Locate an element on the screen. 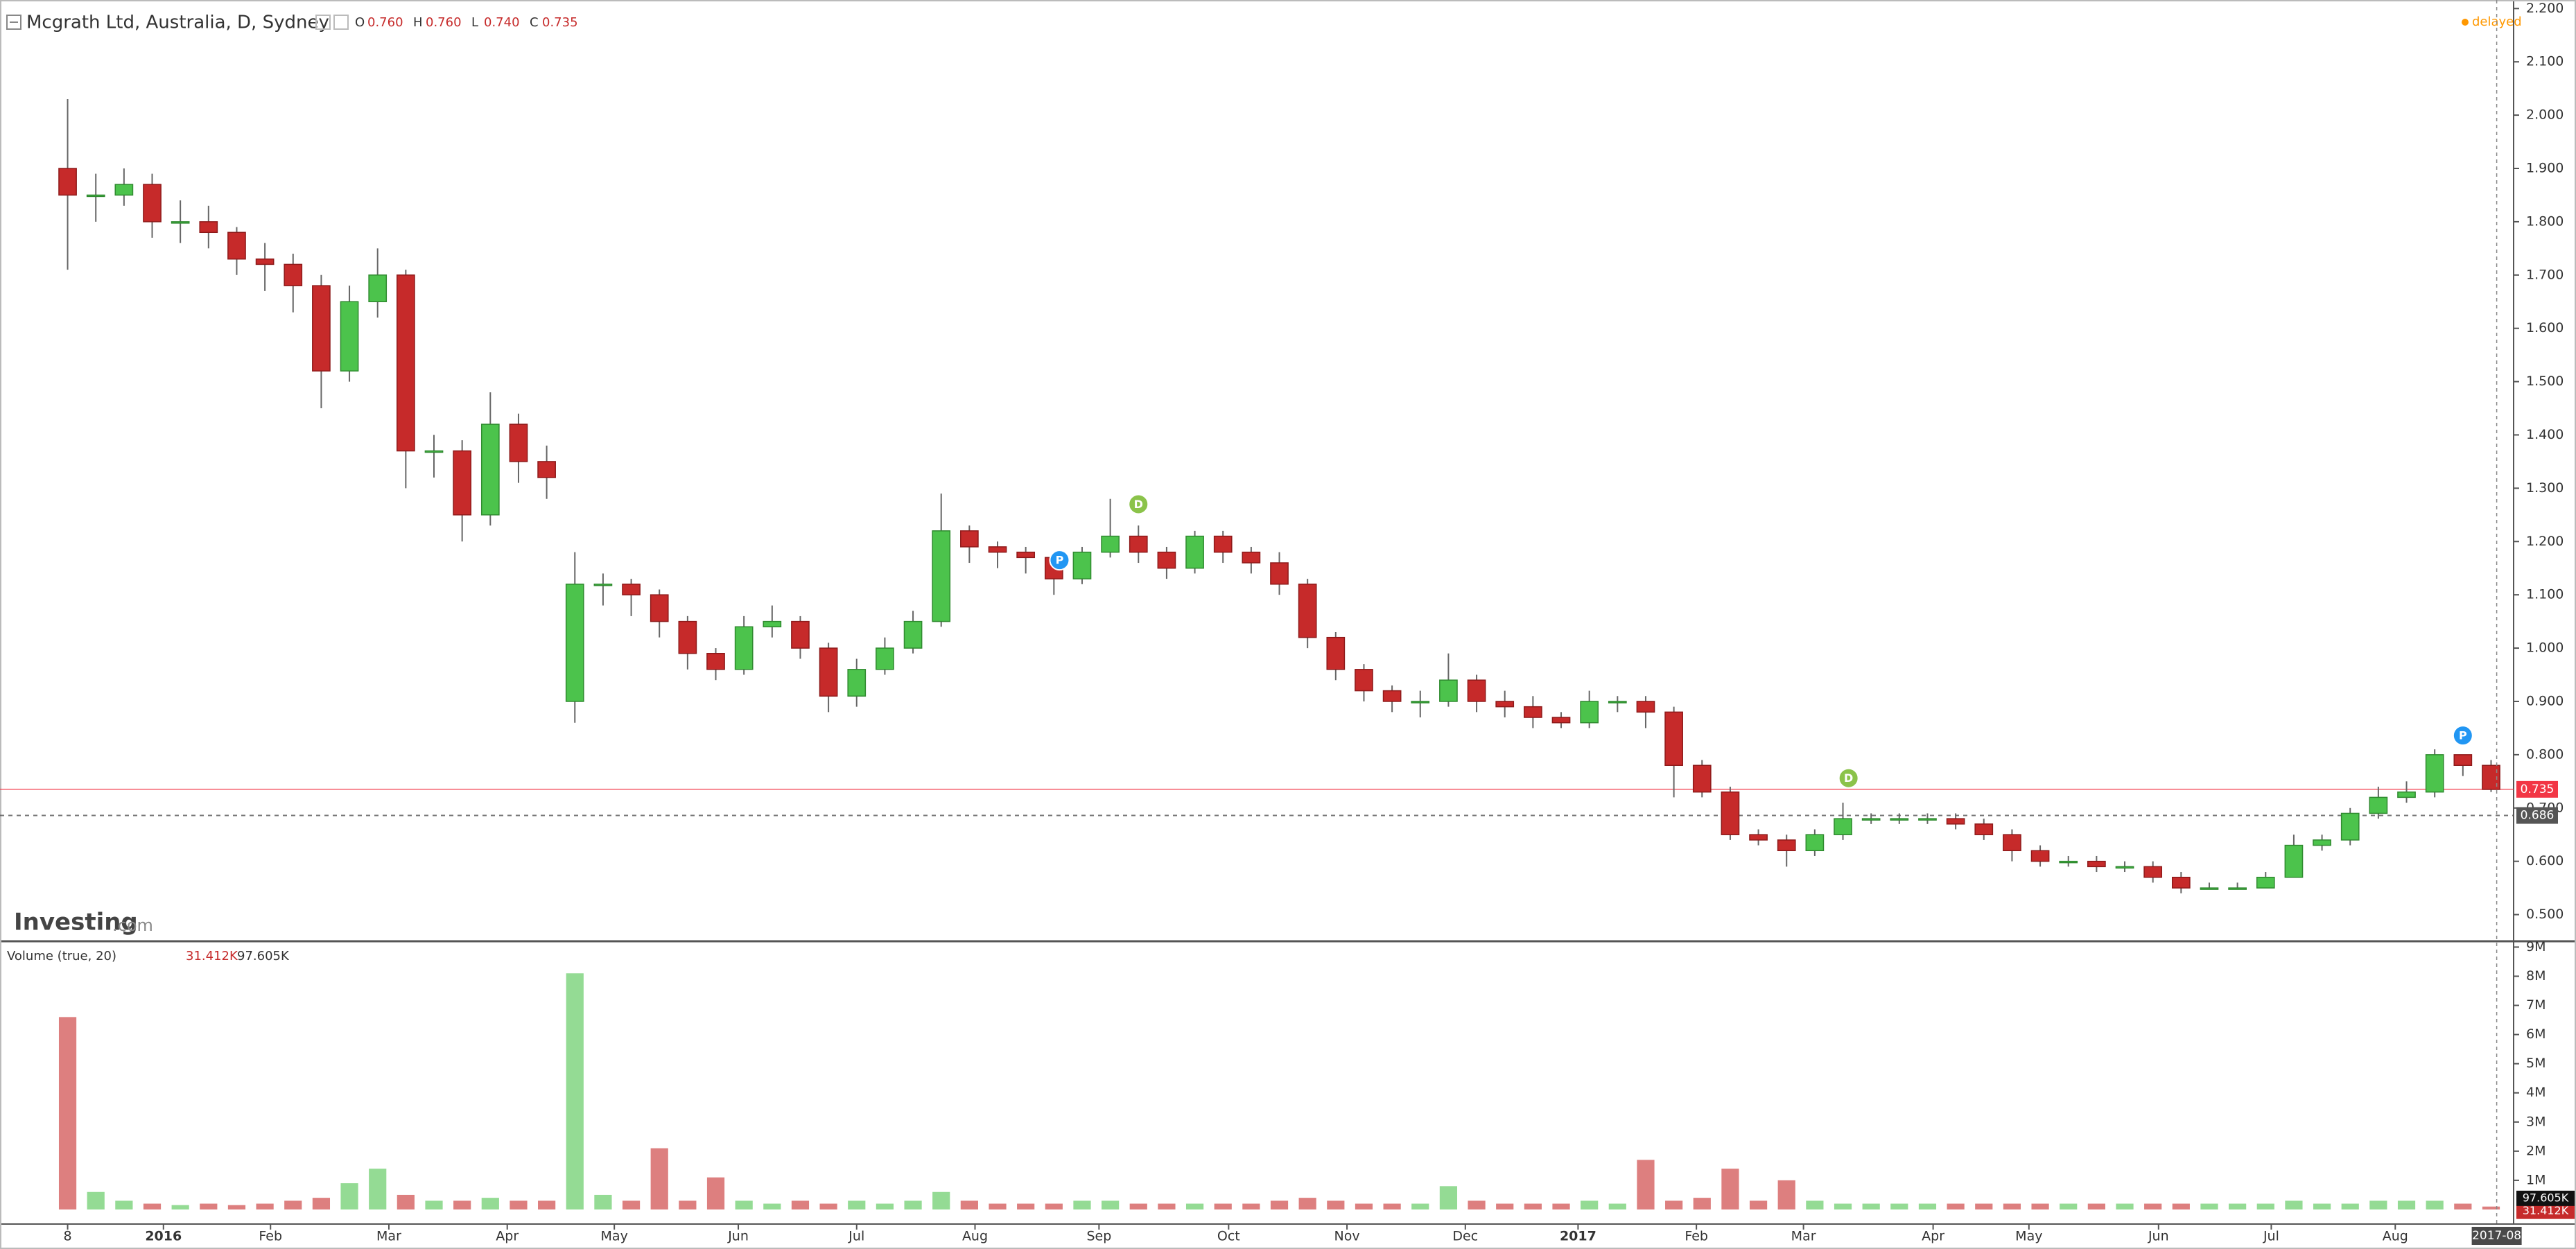 This screenshot has height=1249, width=2576. price-tag is located at coordinates (2537, 815).